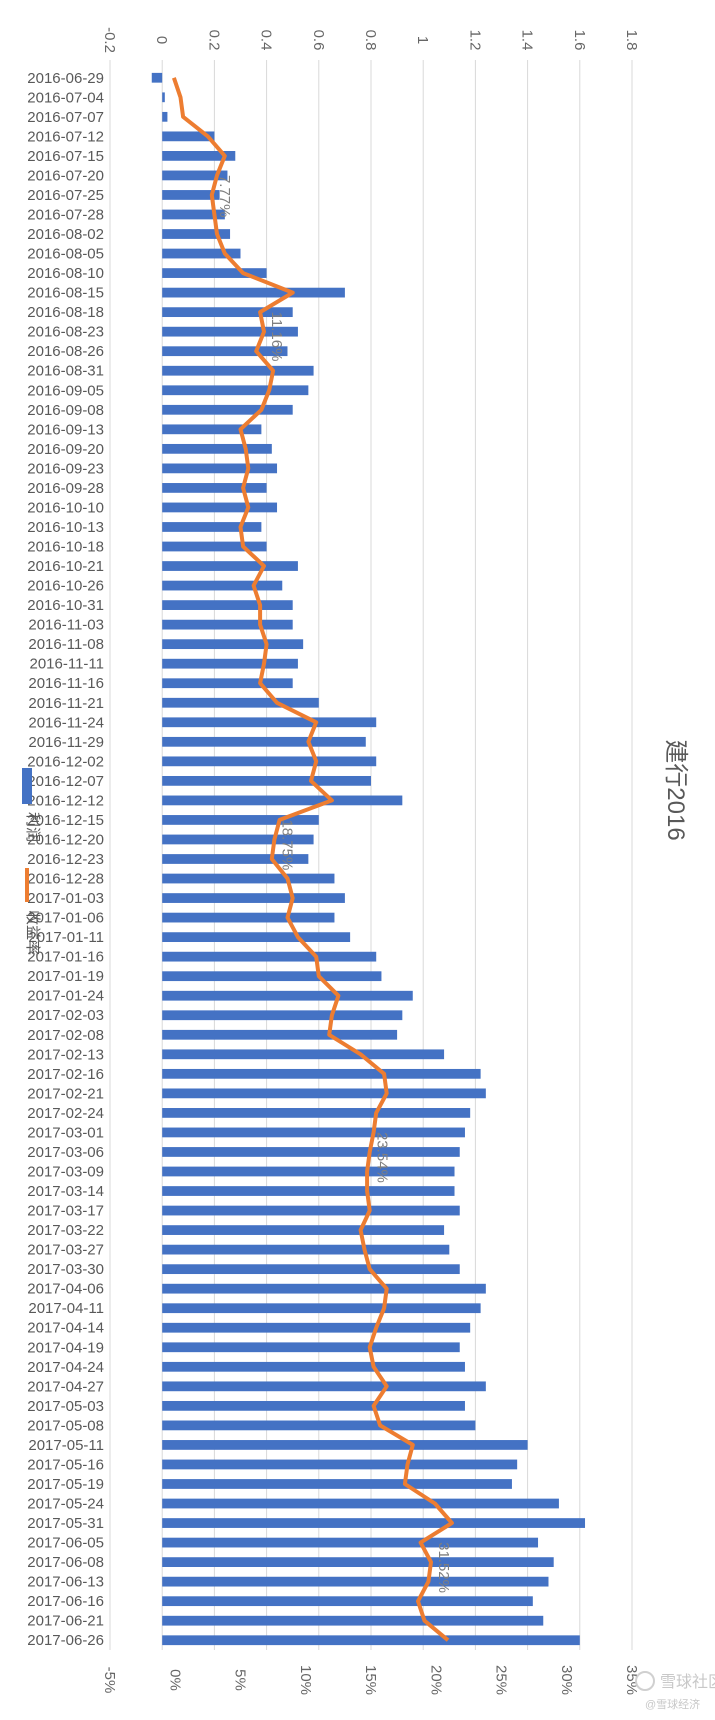  What do you see at coordinates (65, 1328) in the screenshot?
I see `category-label: 2017-04-14` at bounding box center [65, 1328].